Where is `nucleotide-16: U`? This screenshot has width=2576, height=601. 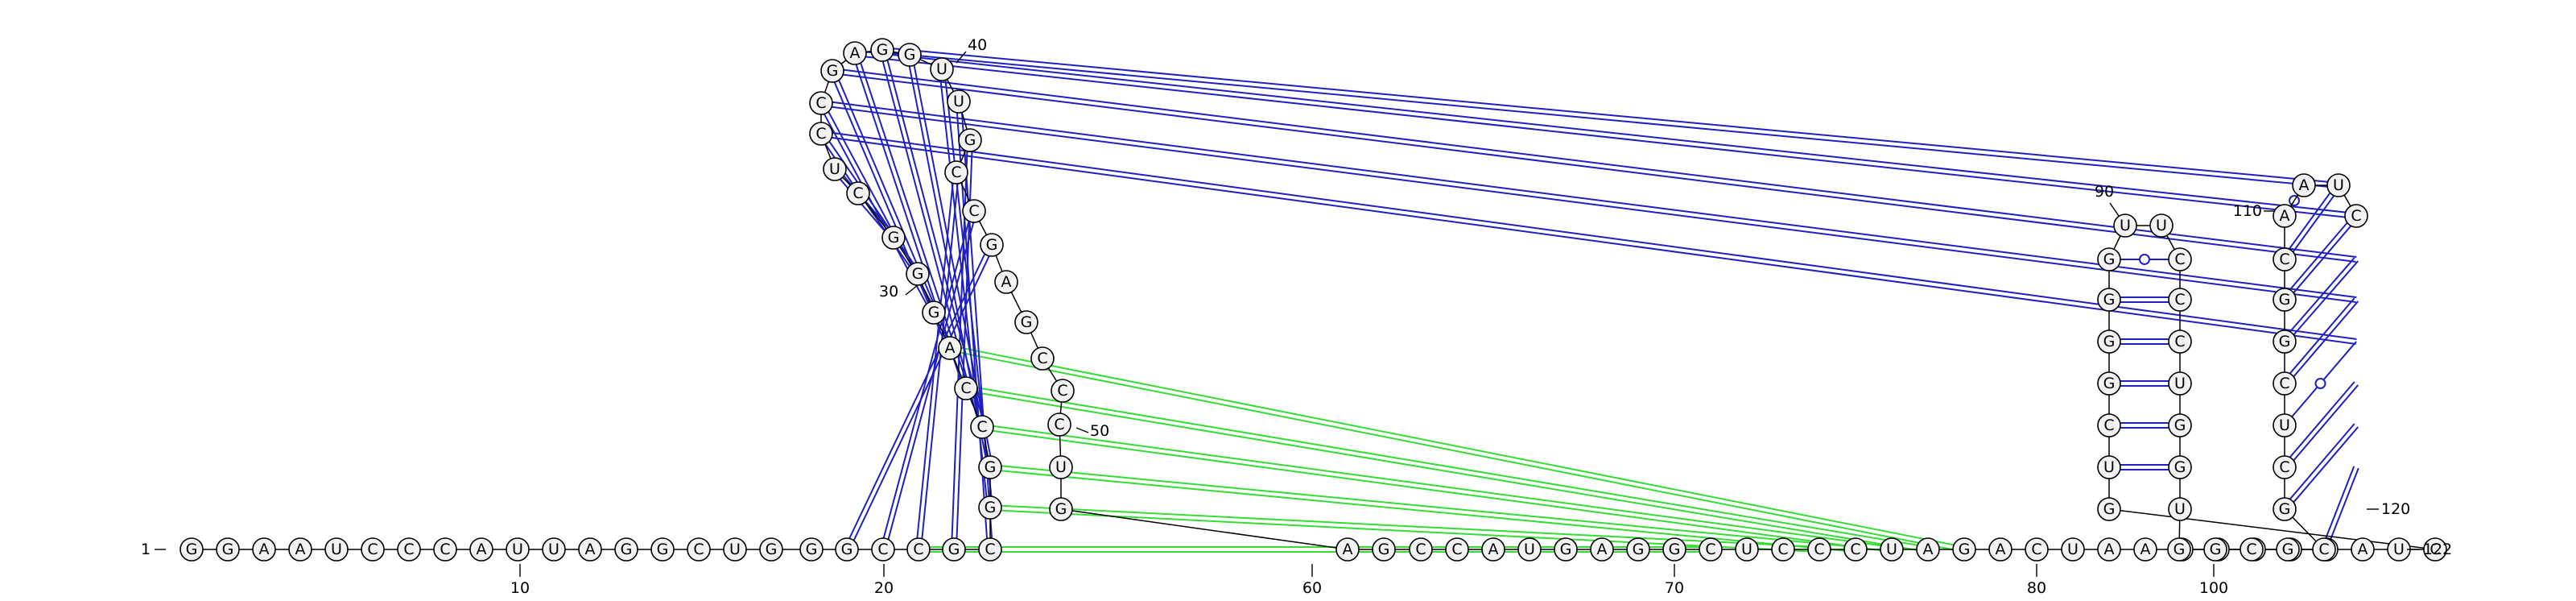 nucleotide-16: U is located at coordinates (735, 549).